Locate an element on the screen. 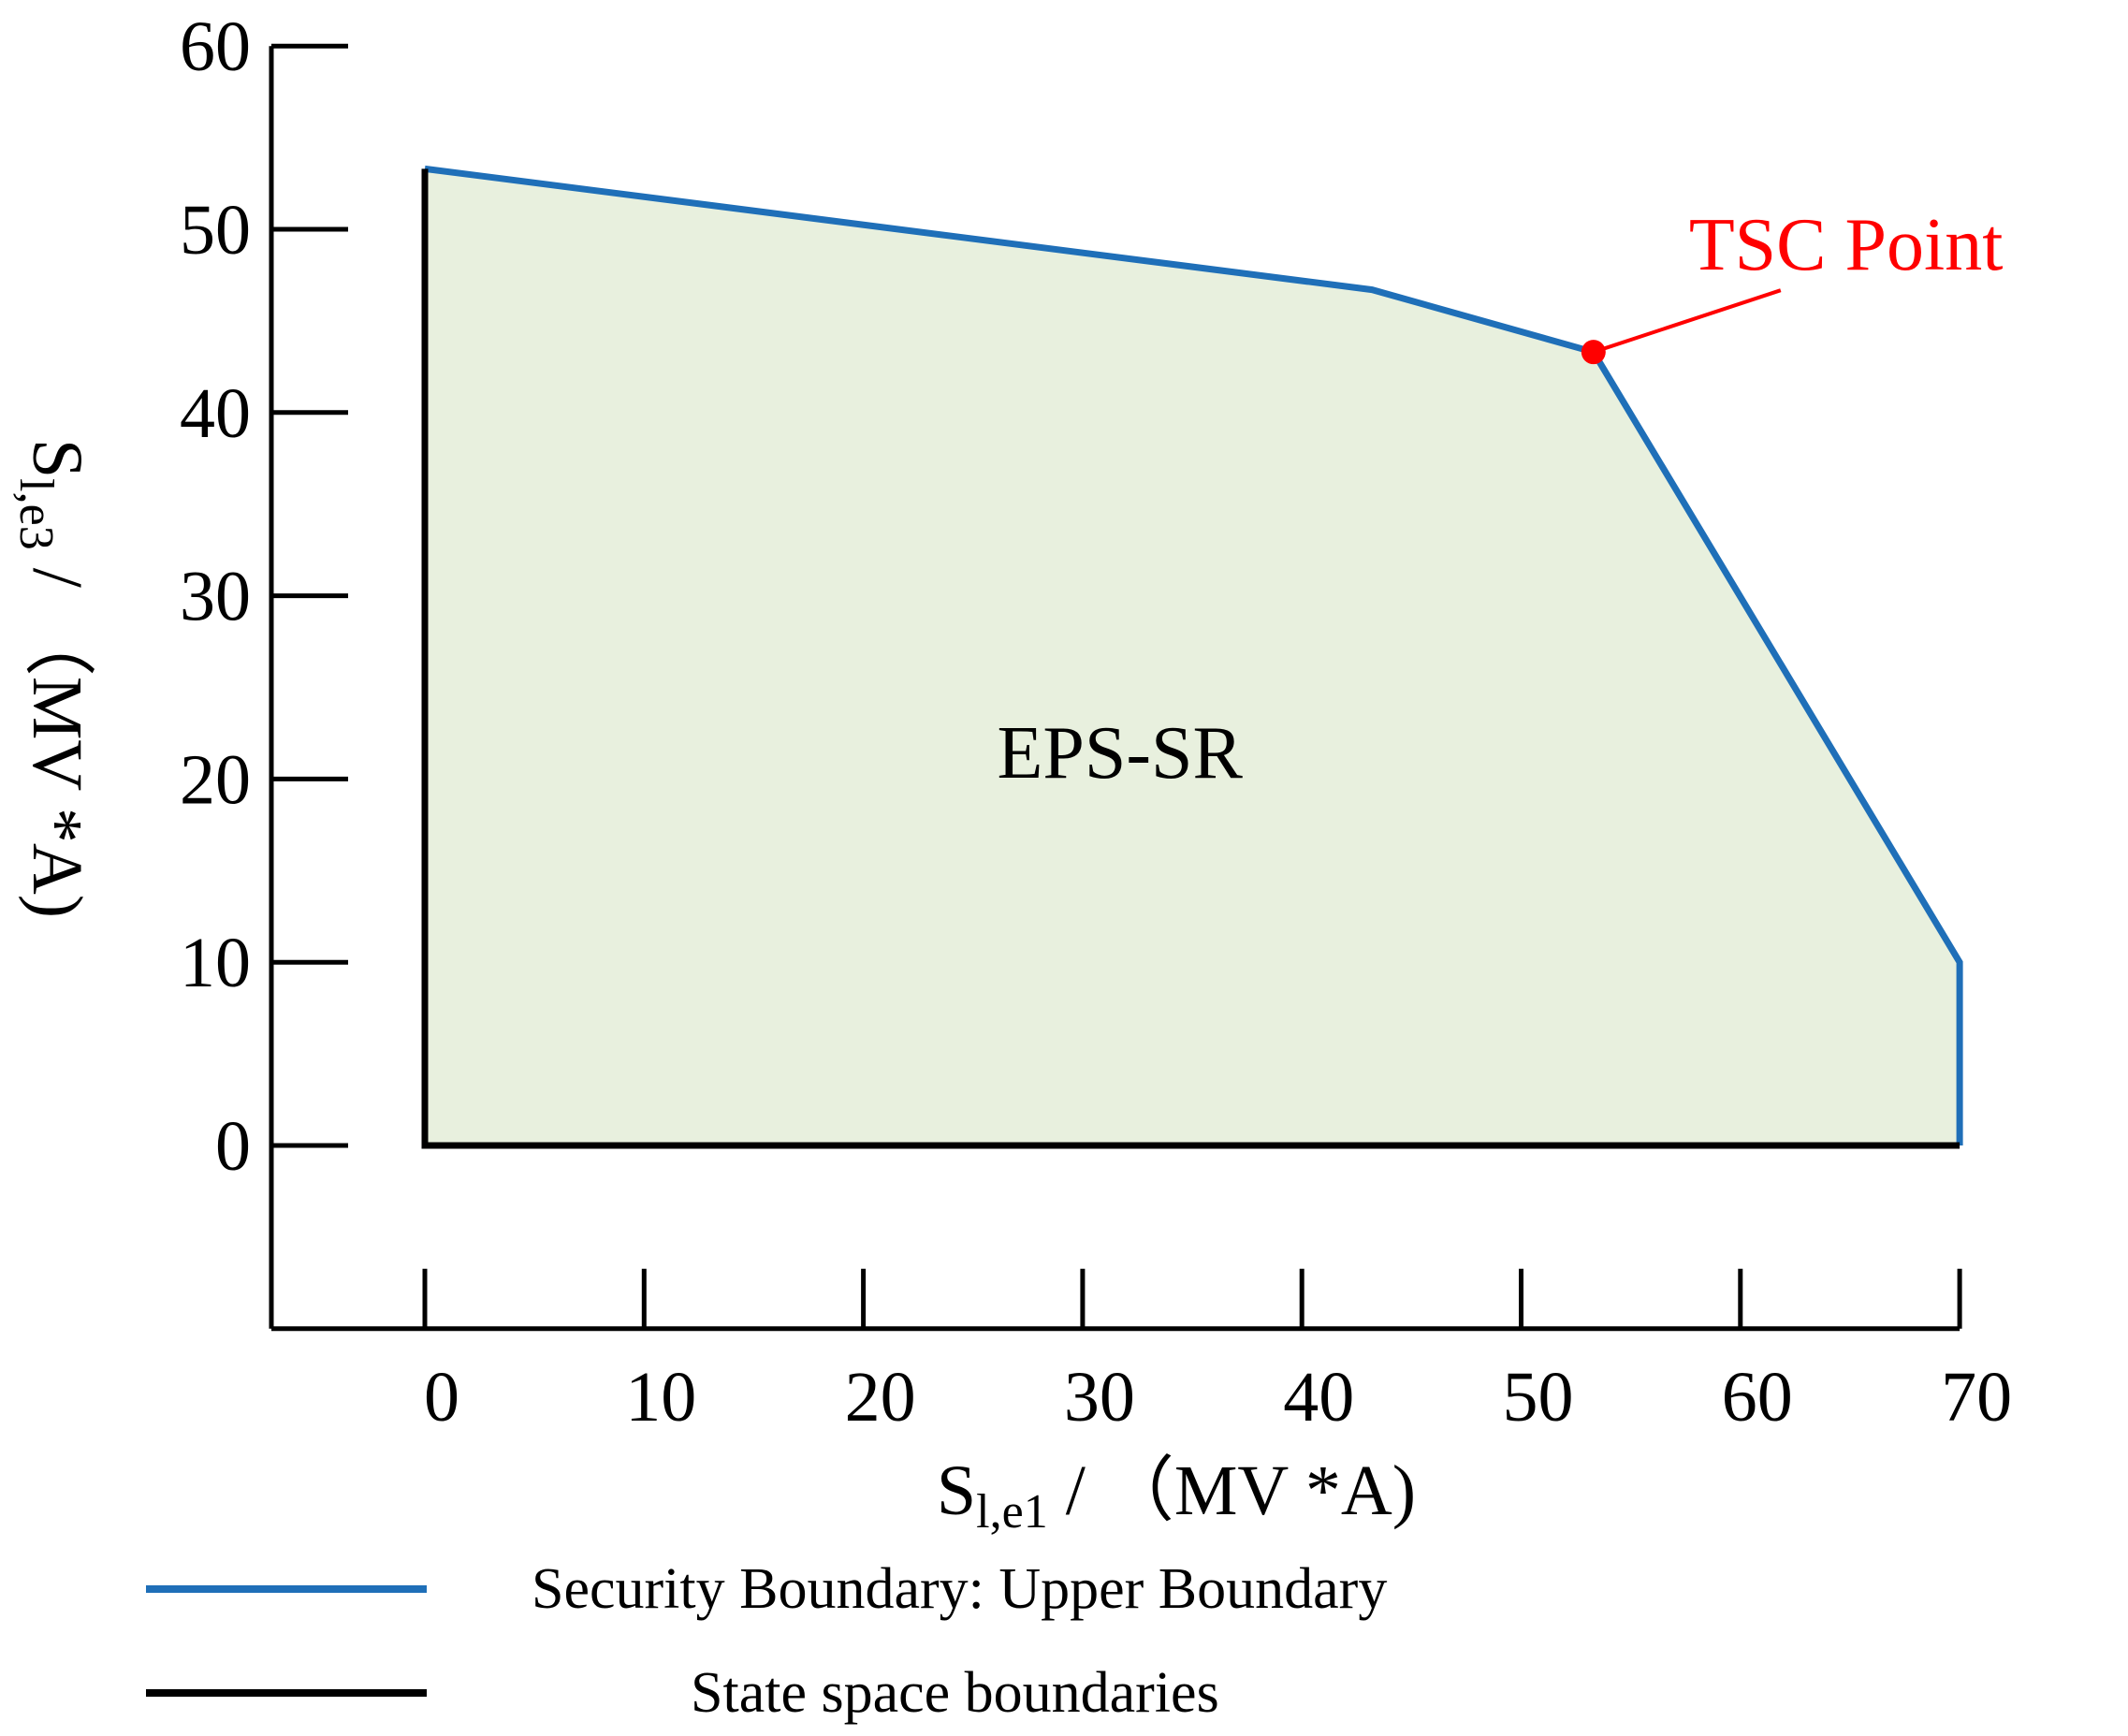  tsc-point-label: TSC Point is located at coordinates (1846, 245).